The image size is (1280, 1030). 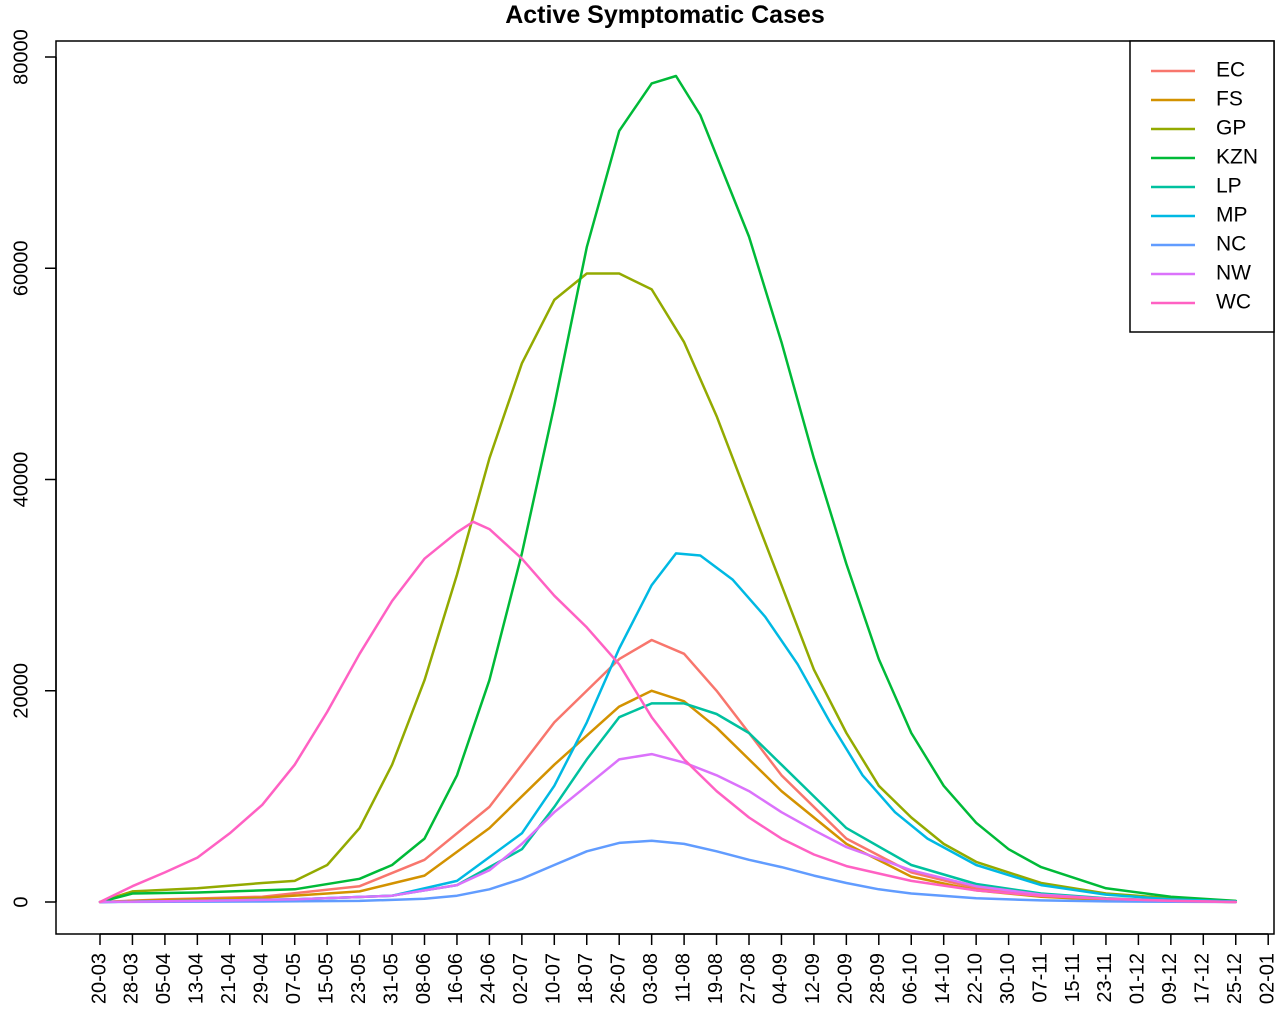 I want to click on legend-label: KZN, so click(x=1237, y=157).